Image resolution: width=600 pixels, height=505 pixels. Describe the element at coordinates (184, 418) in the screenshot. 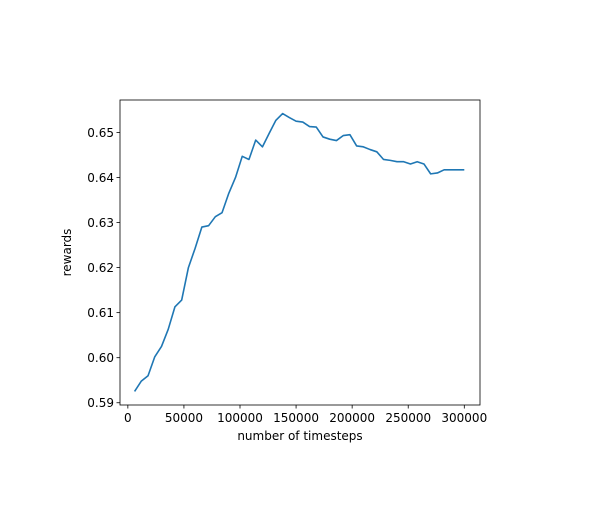

I see `x-tick-label: 50000` at that location.